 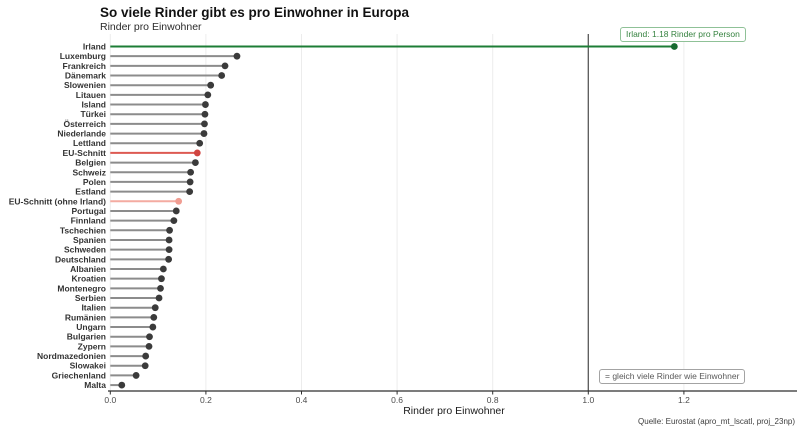 What do you see at coordinates (94, 47) in the screenshot?
I see `category-label: Irland` at bounding box center [94, 47].